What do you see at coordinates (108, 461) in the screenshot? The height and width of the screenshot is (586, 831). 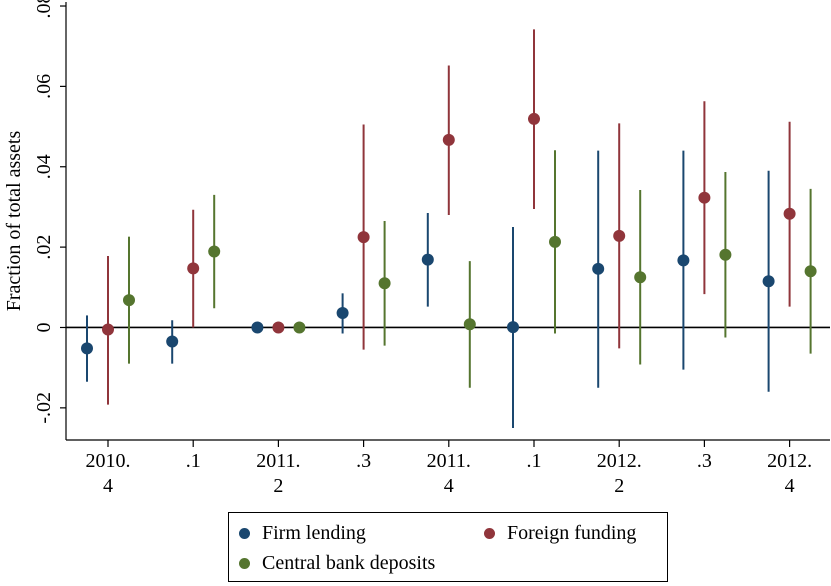 I see `x-tick-label: 2010.` at bounding box center [108, 461].